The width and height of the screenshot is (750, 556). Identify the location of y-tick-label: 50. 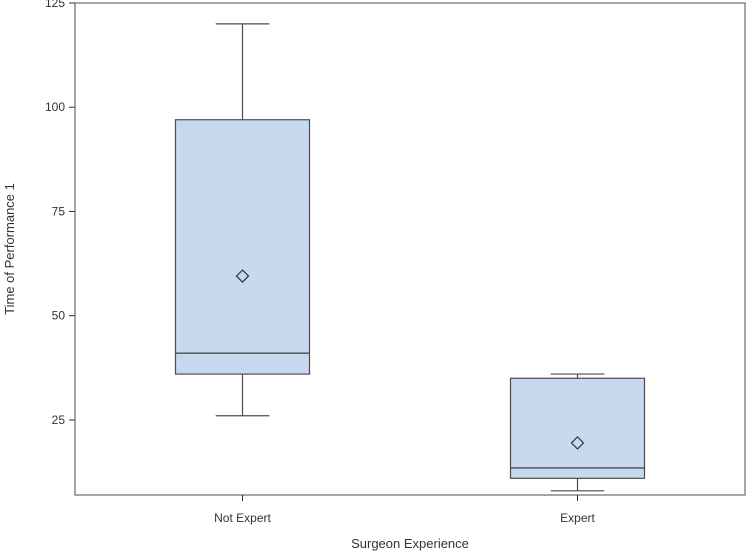
(59, 316).